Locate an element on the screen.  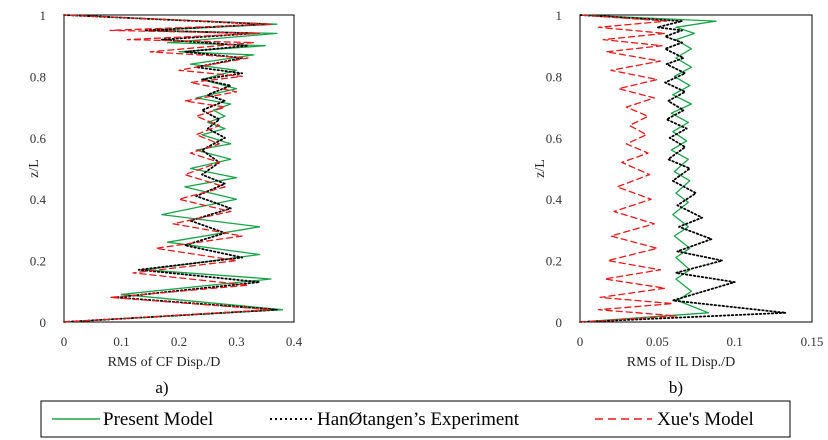
il-y-tick-label: 0.8 is located at coordinates (554, 76).